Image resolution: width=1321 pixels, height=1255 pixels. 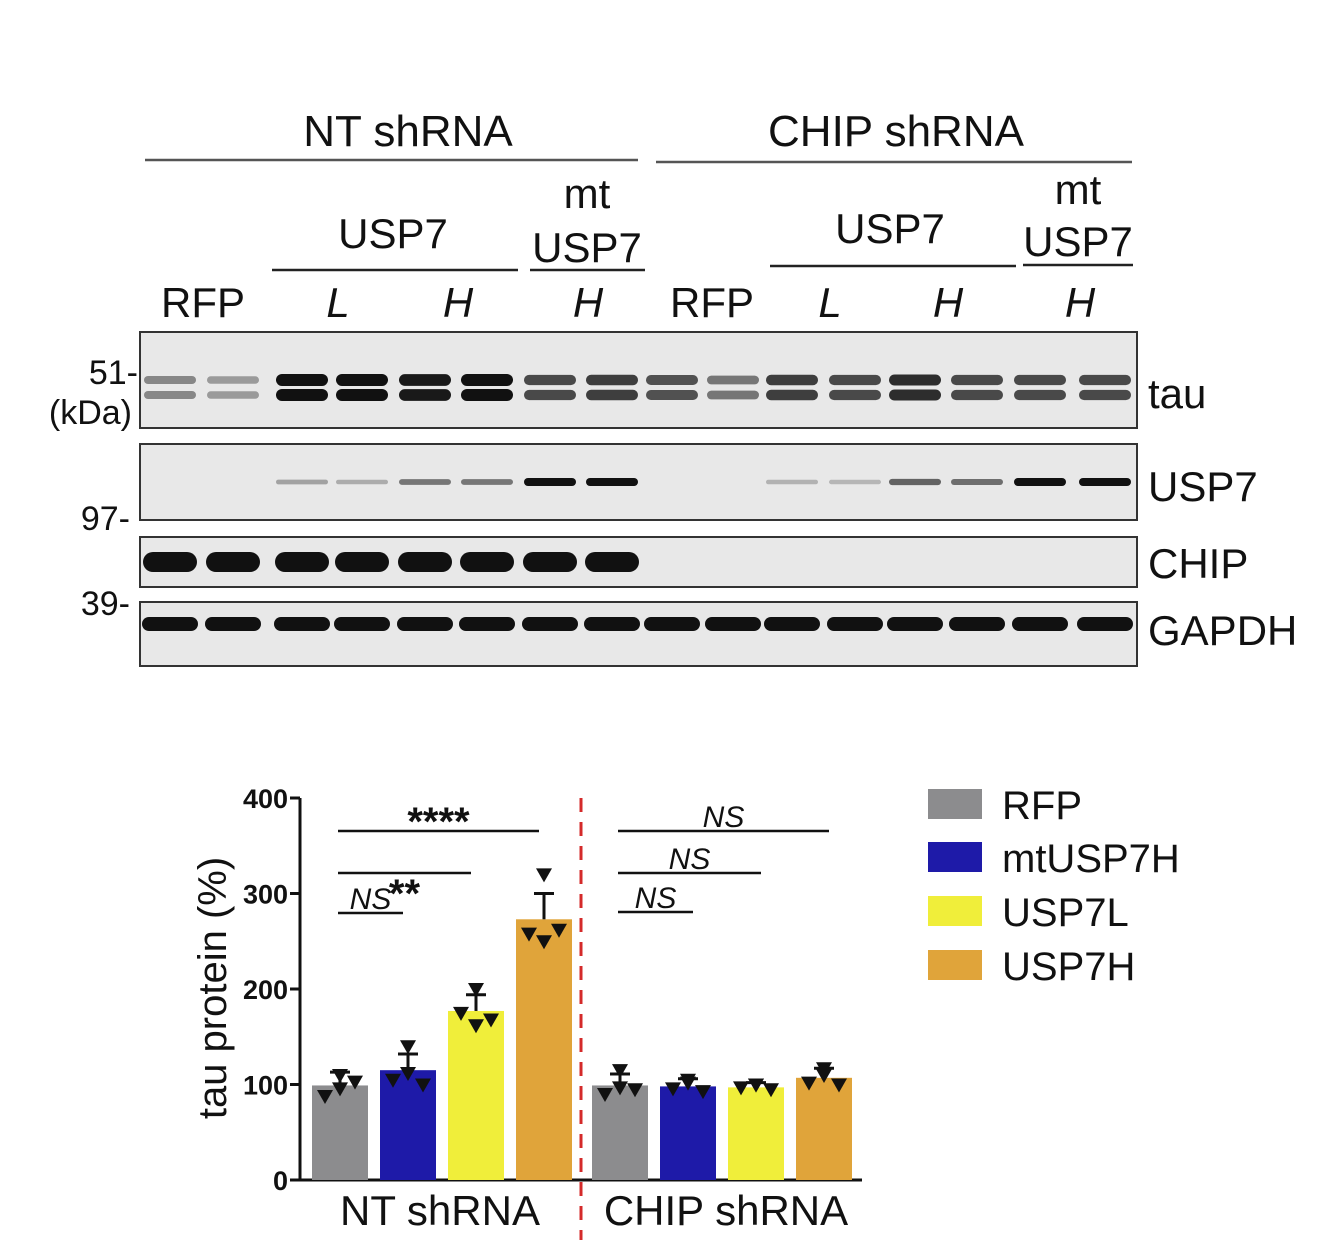 I want to click on legend-label-rfp: RFP, so click(x=1042, y=806).